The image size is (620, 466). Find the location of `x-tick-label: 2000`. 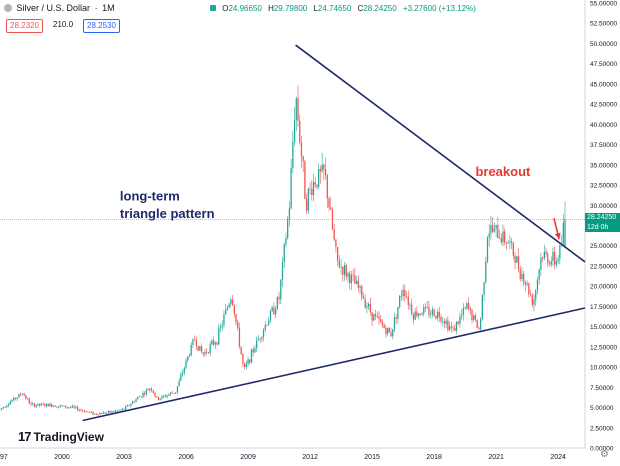

x-tick-label: 2000 is located at coordinates (62, 457).